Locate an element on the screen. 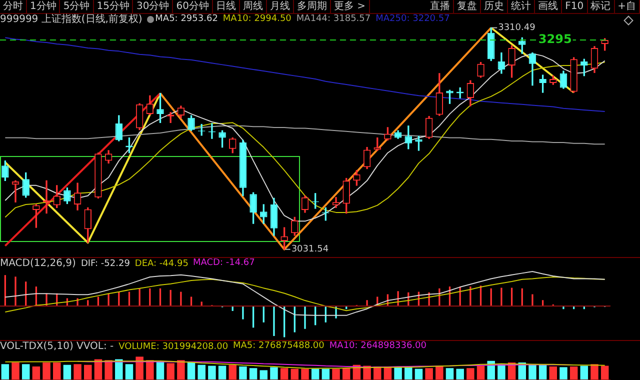 The image size is (640, 380). series-label: MA10: 264898336.00 is located at coordinates (378, 346).